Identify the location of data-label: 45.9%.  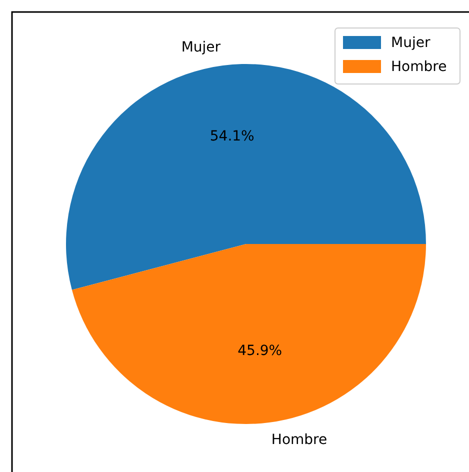
(260, 350).